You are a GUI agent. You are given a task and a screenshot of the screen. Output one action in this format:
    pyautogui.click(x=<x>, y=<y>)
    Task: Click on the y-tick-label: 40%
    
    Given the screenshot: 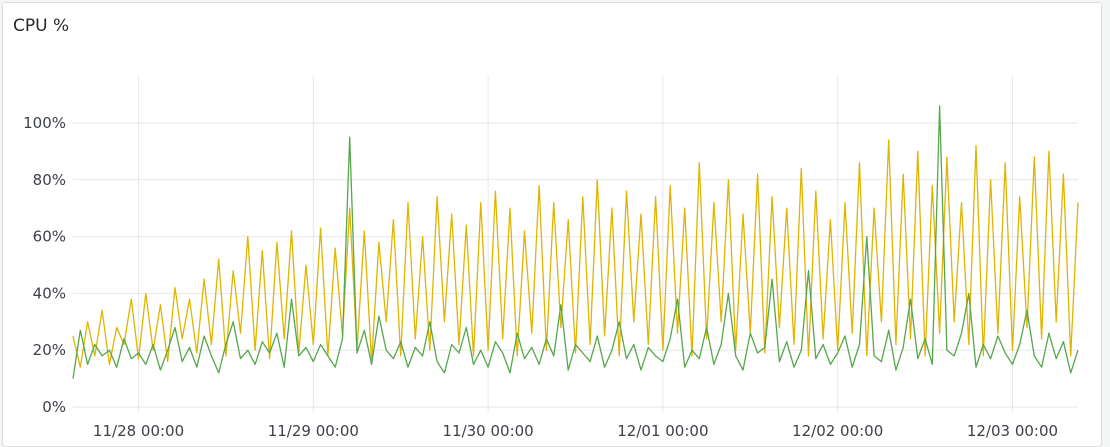 What is the action you would take?
    pyautogui.click(x=49, y=293)
    